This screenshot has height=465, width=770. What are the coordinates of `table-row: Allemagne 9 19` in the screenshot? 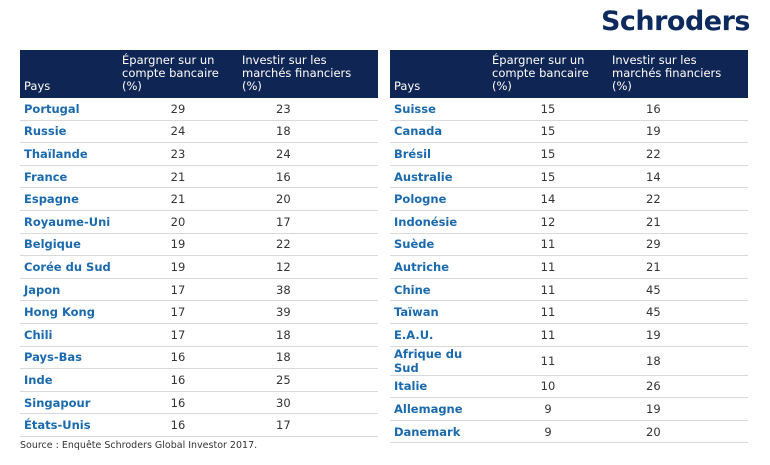 It's located at (569, 409).